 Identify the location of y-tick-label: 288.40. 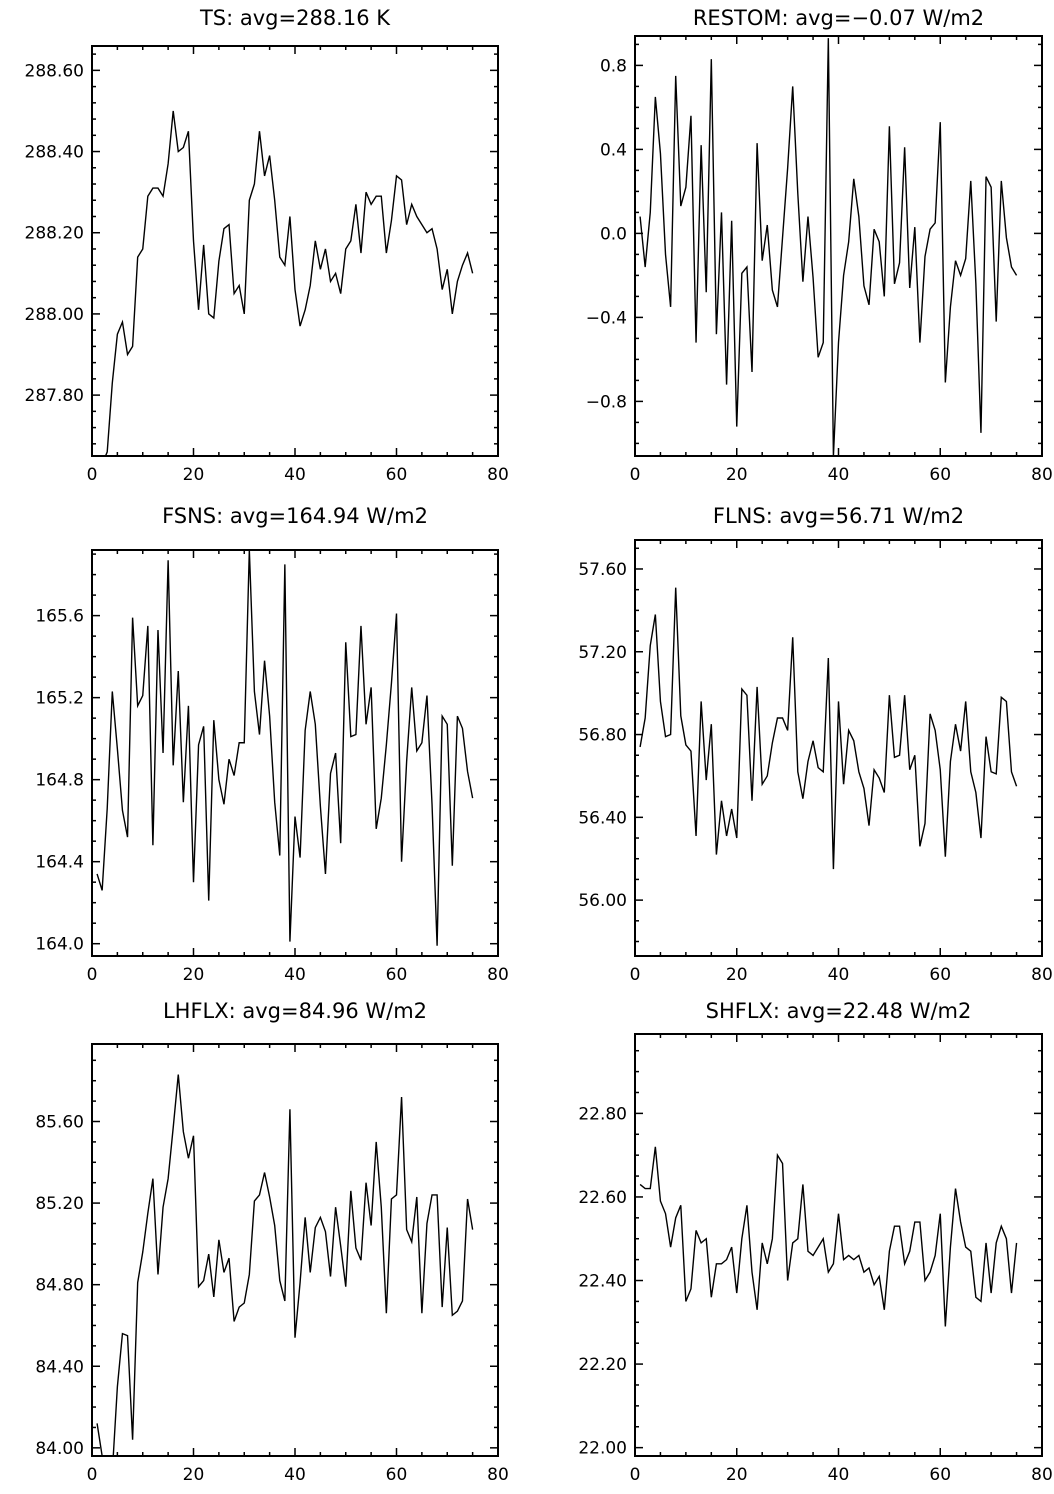
(54, 153).